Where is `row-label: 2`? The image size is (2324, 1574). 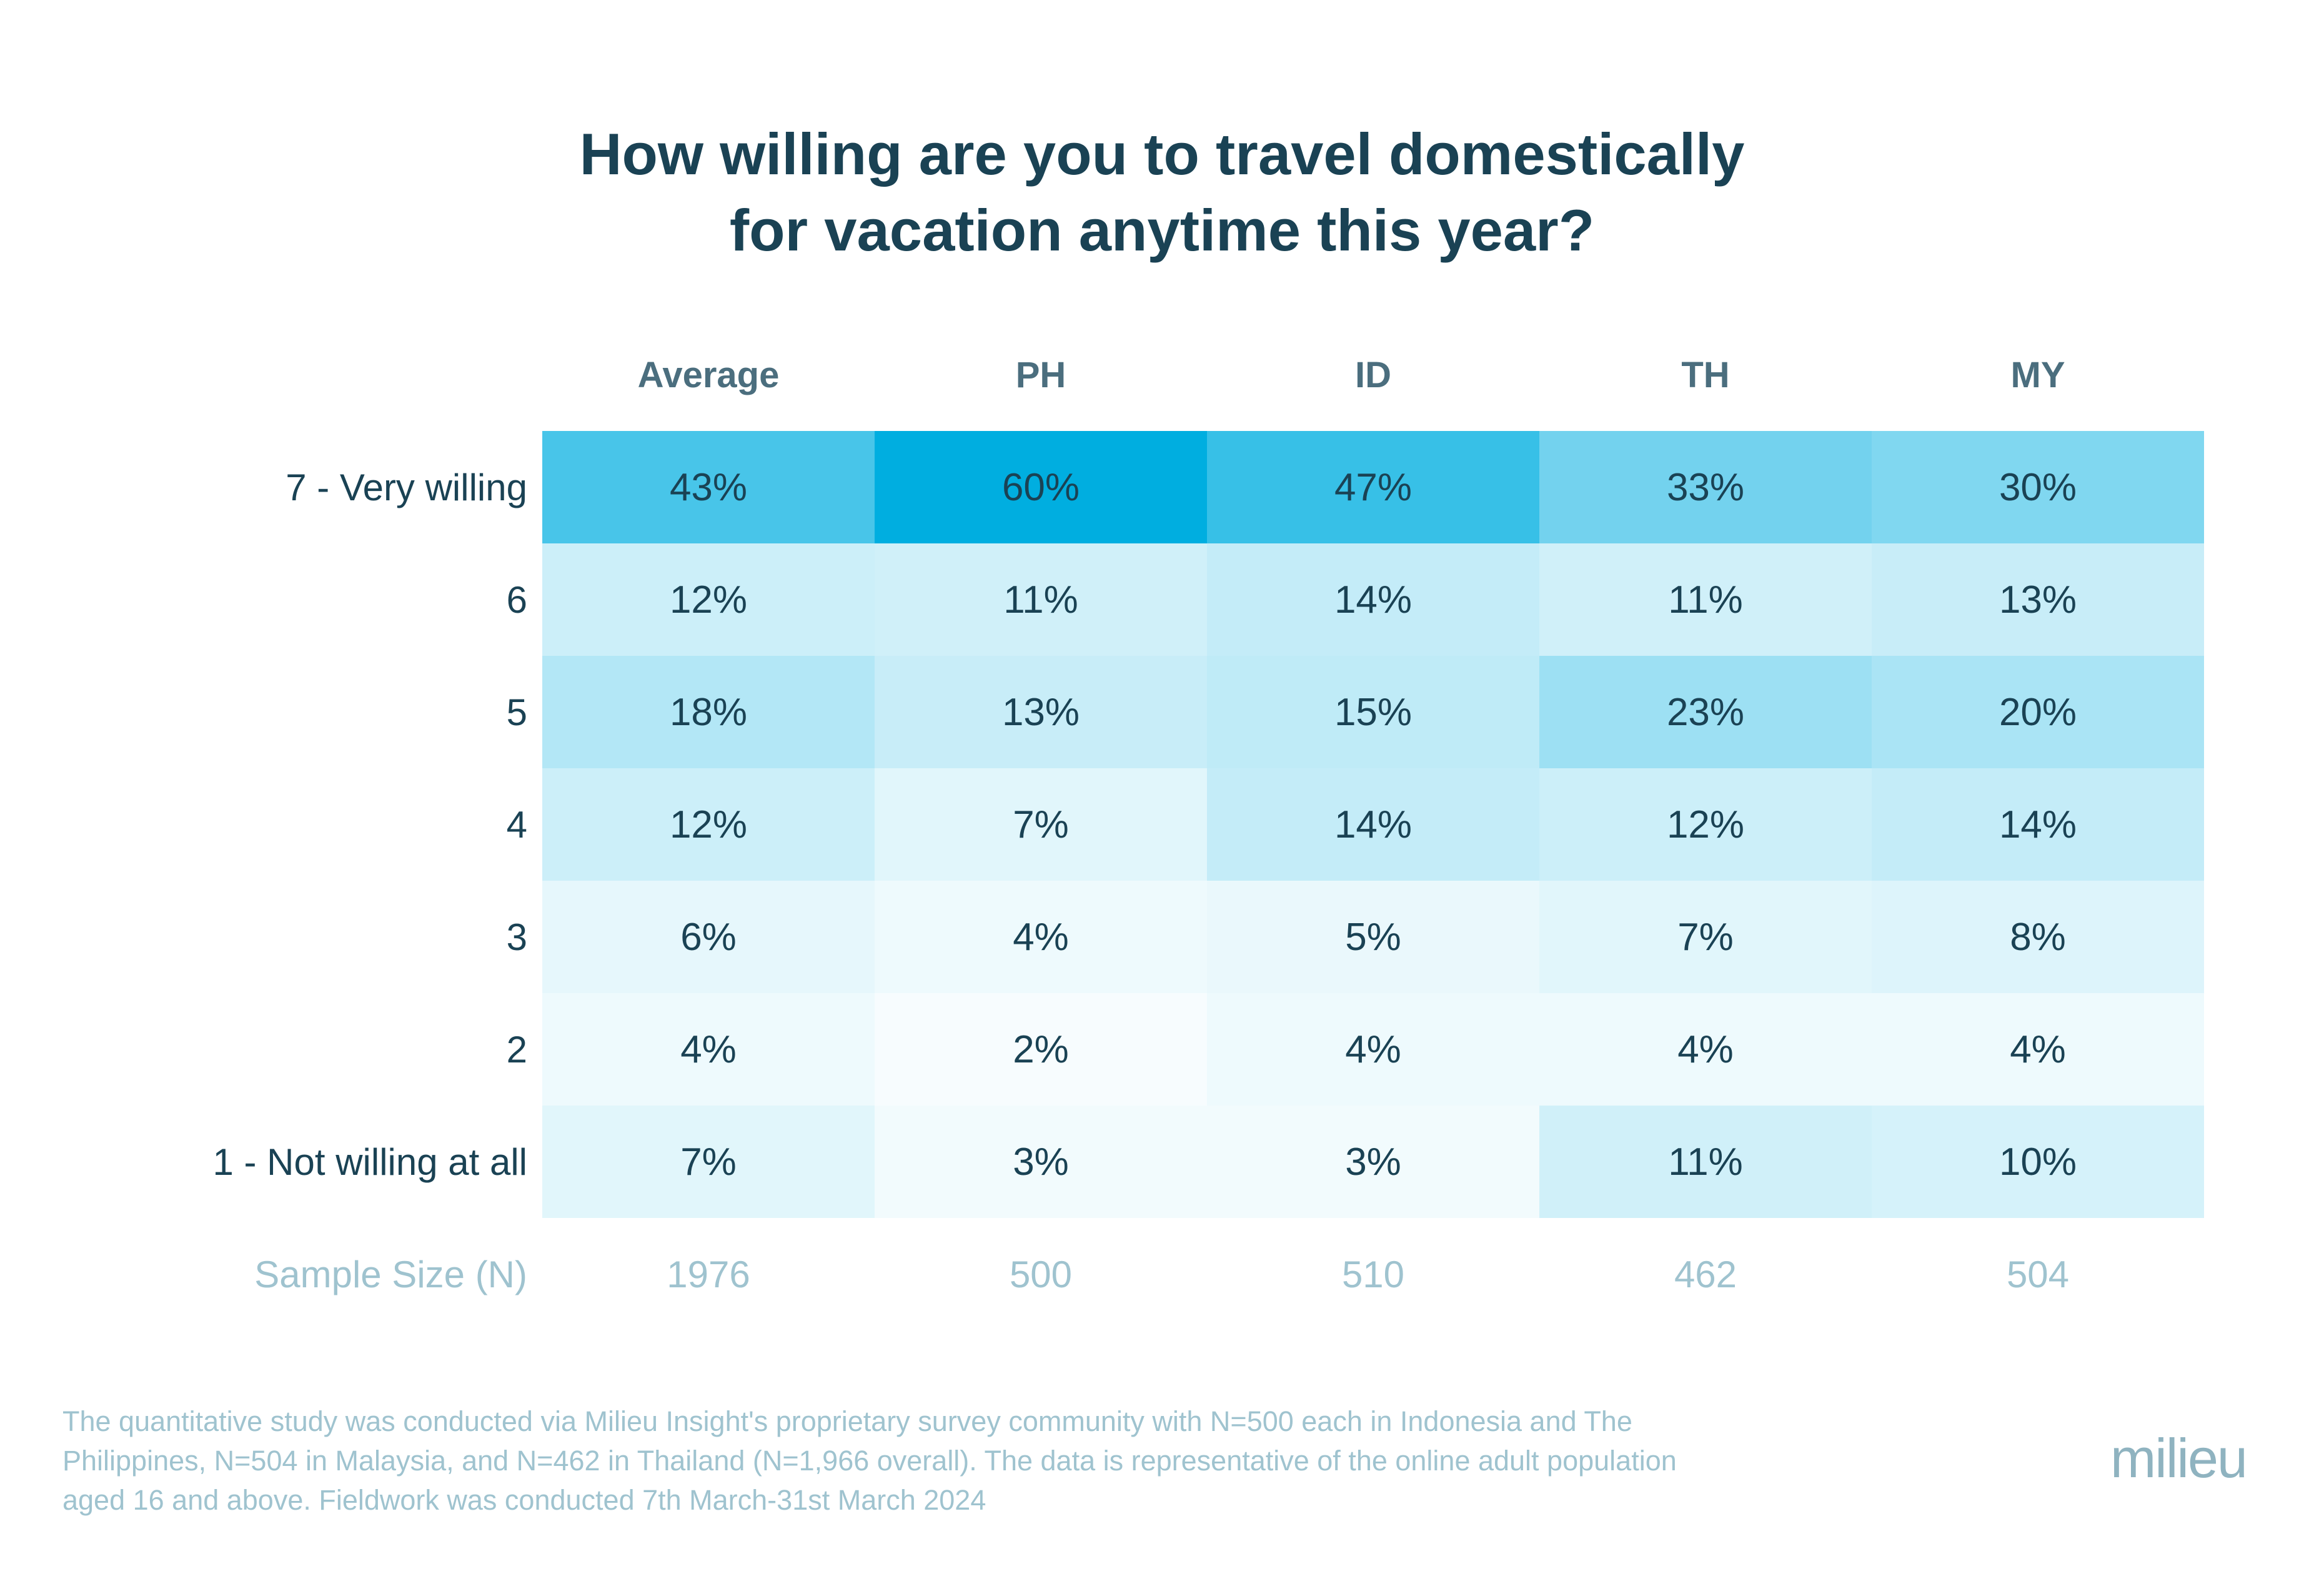
row-label: 2 is located at coordinates (516, 1049).